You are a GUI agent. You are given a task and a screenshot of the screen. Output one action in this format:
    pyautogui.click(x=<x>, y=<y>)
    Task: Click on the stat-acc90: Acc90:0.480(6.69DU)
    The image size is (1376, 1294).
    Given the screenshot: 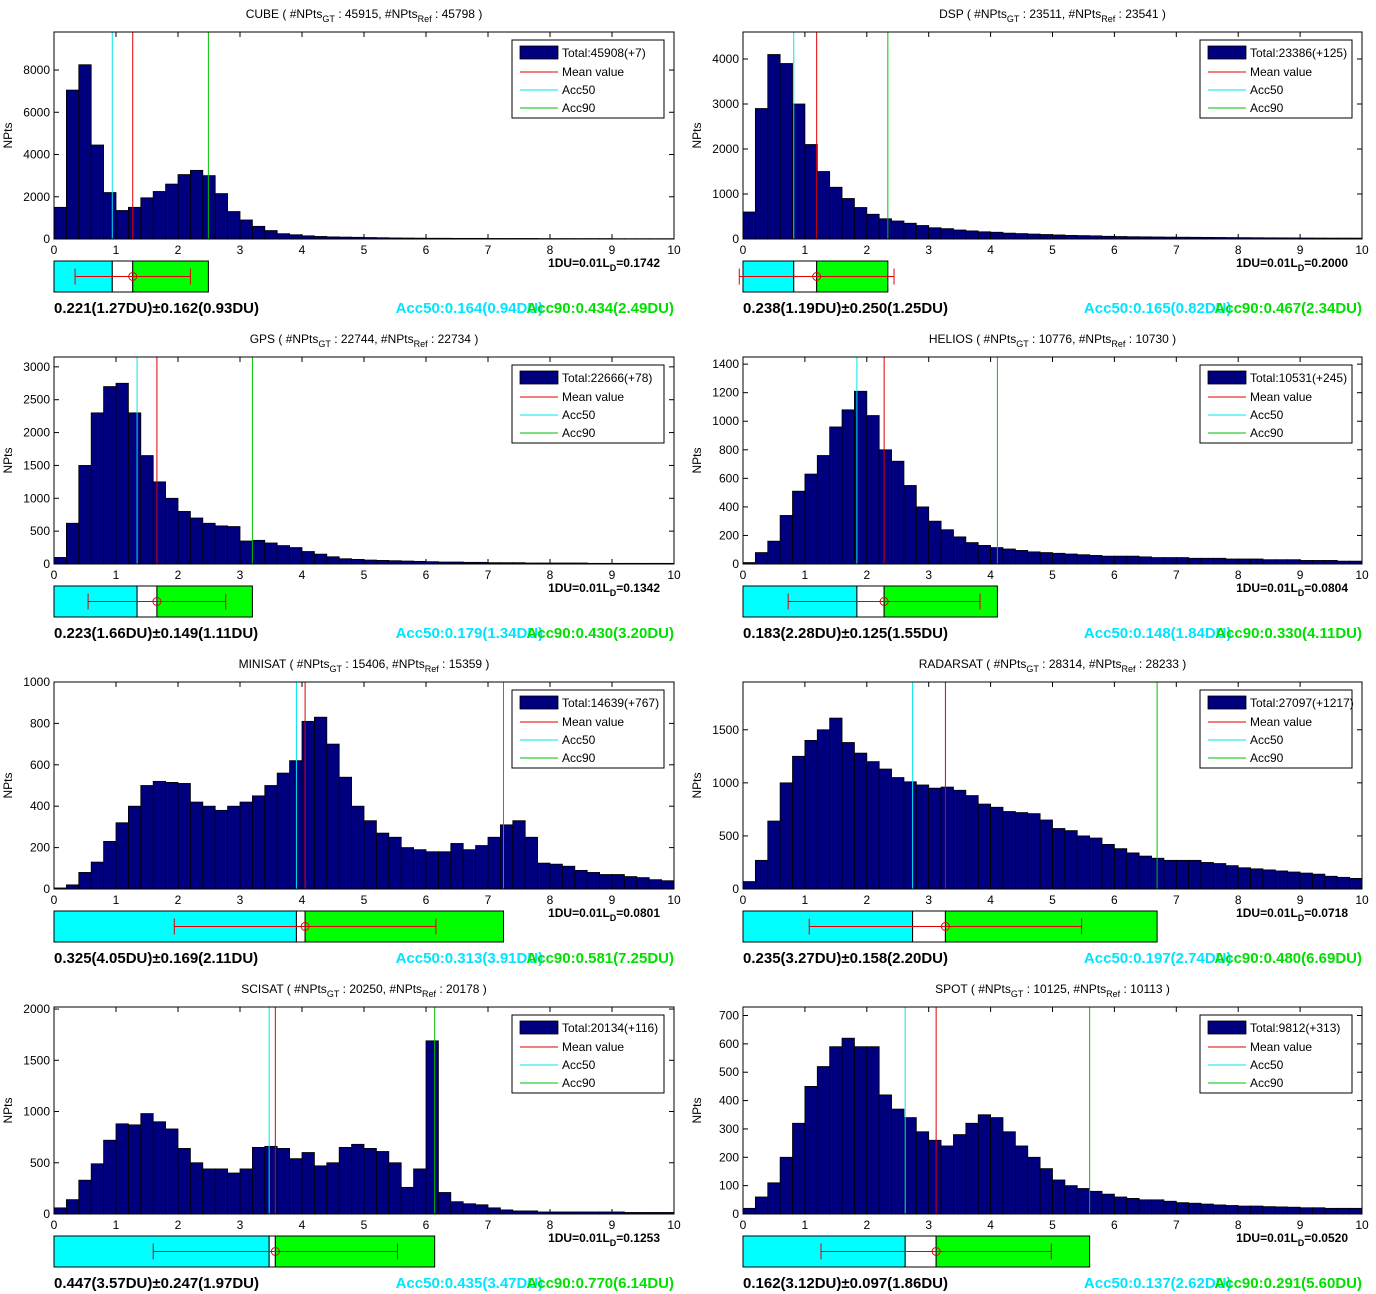 What is the action you would take?
    pyautogui.click(x=1288, y=958)
    